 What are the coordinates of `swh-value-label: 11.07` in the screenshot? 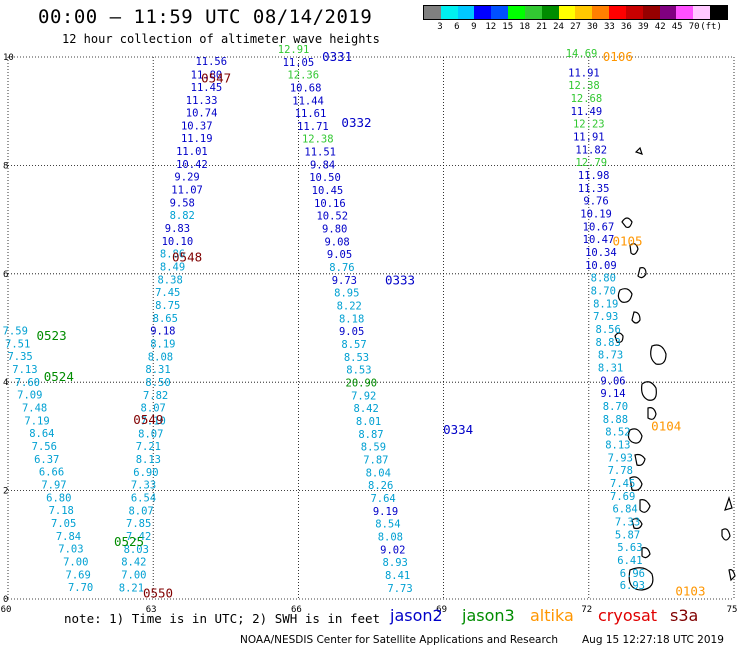 It's located at (187, 191).